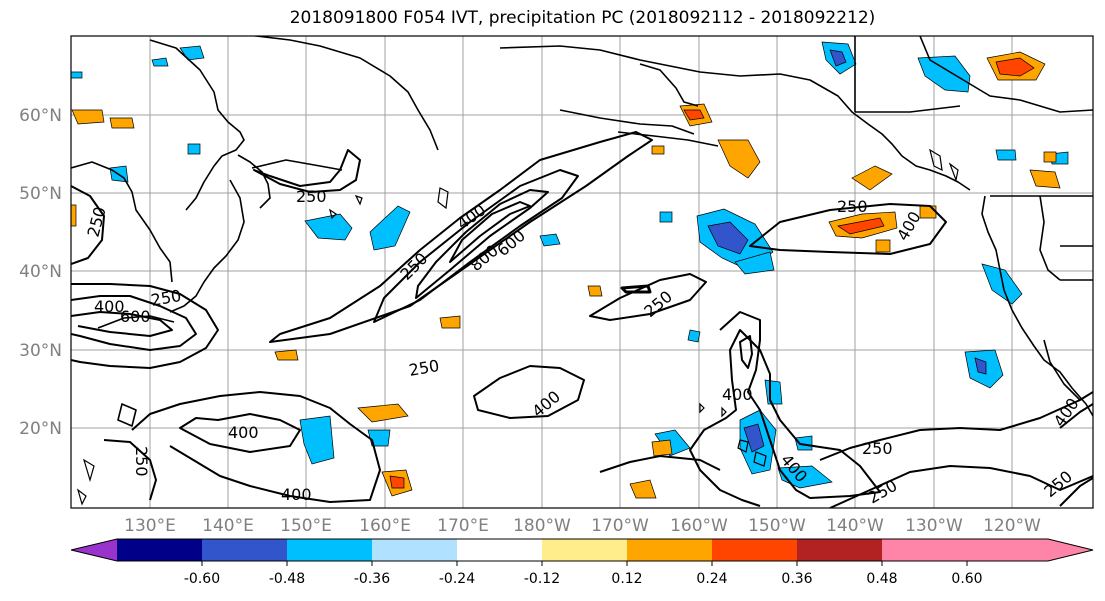 Image resolution: width=1105 pixels, height=601 pixels. I want to click on colorbar-tick-label: 0.60, so click(966, 579).